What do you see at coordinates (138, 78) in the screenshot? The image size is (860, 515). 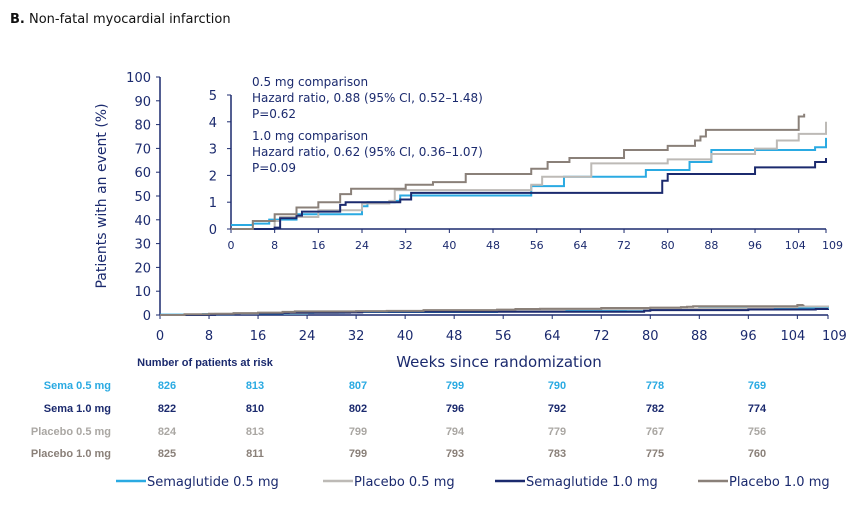 I see `y-tick-label: 100` at bounding box center [138, 78].